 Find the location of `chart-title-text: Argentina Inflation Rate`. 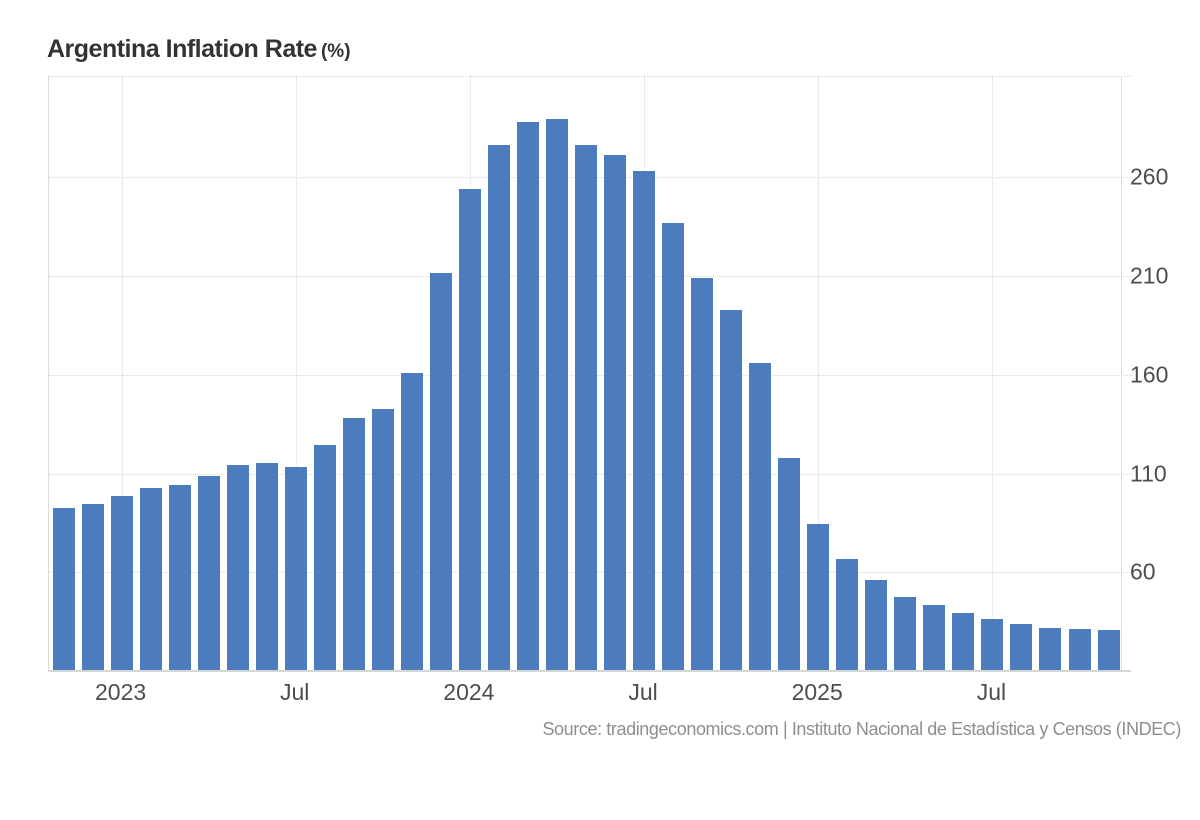

chart-title-text: Argentina Inflation Rate is located at coordinates (182, 49).